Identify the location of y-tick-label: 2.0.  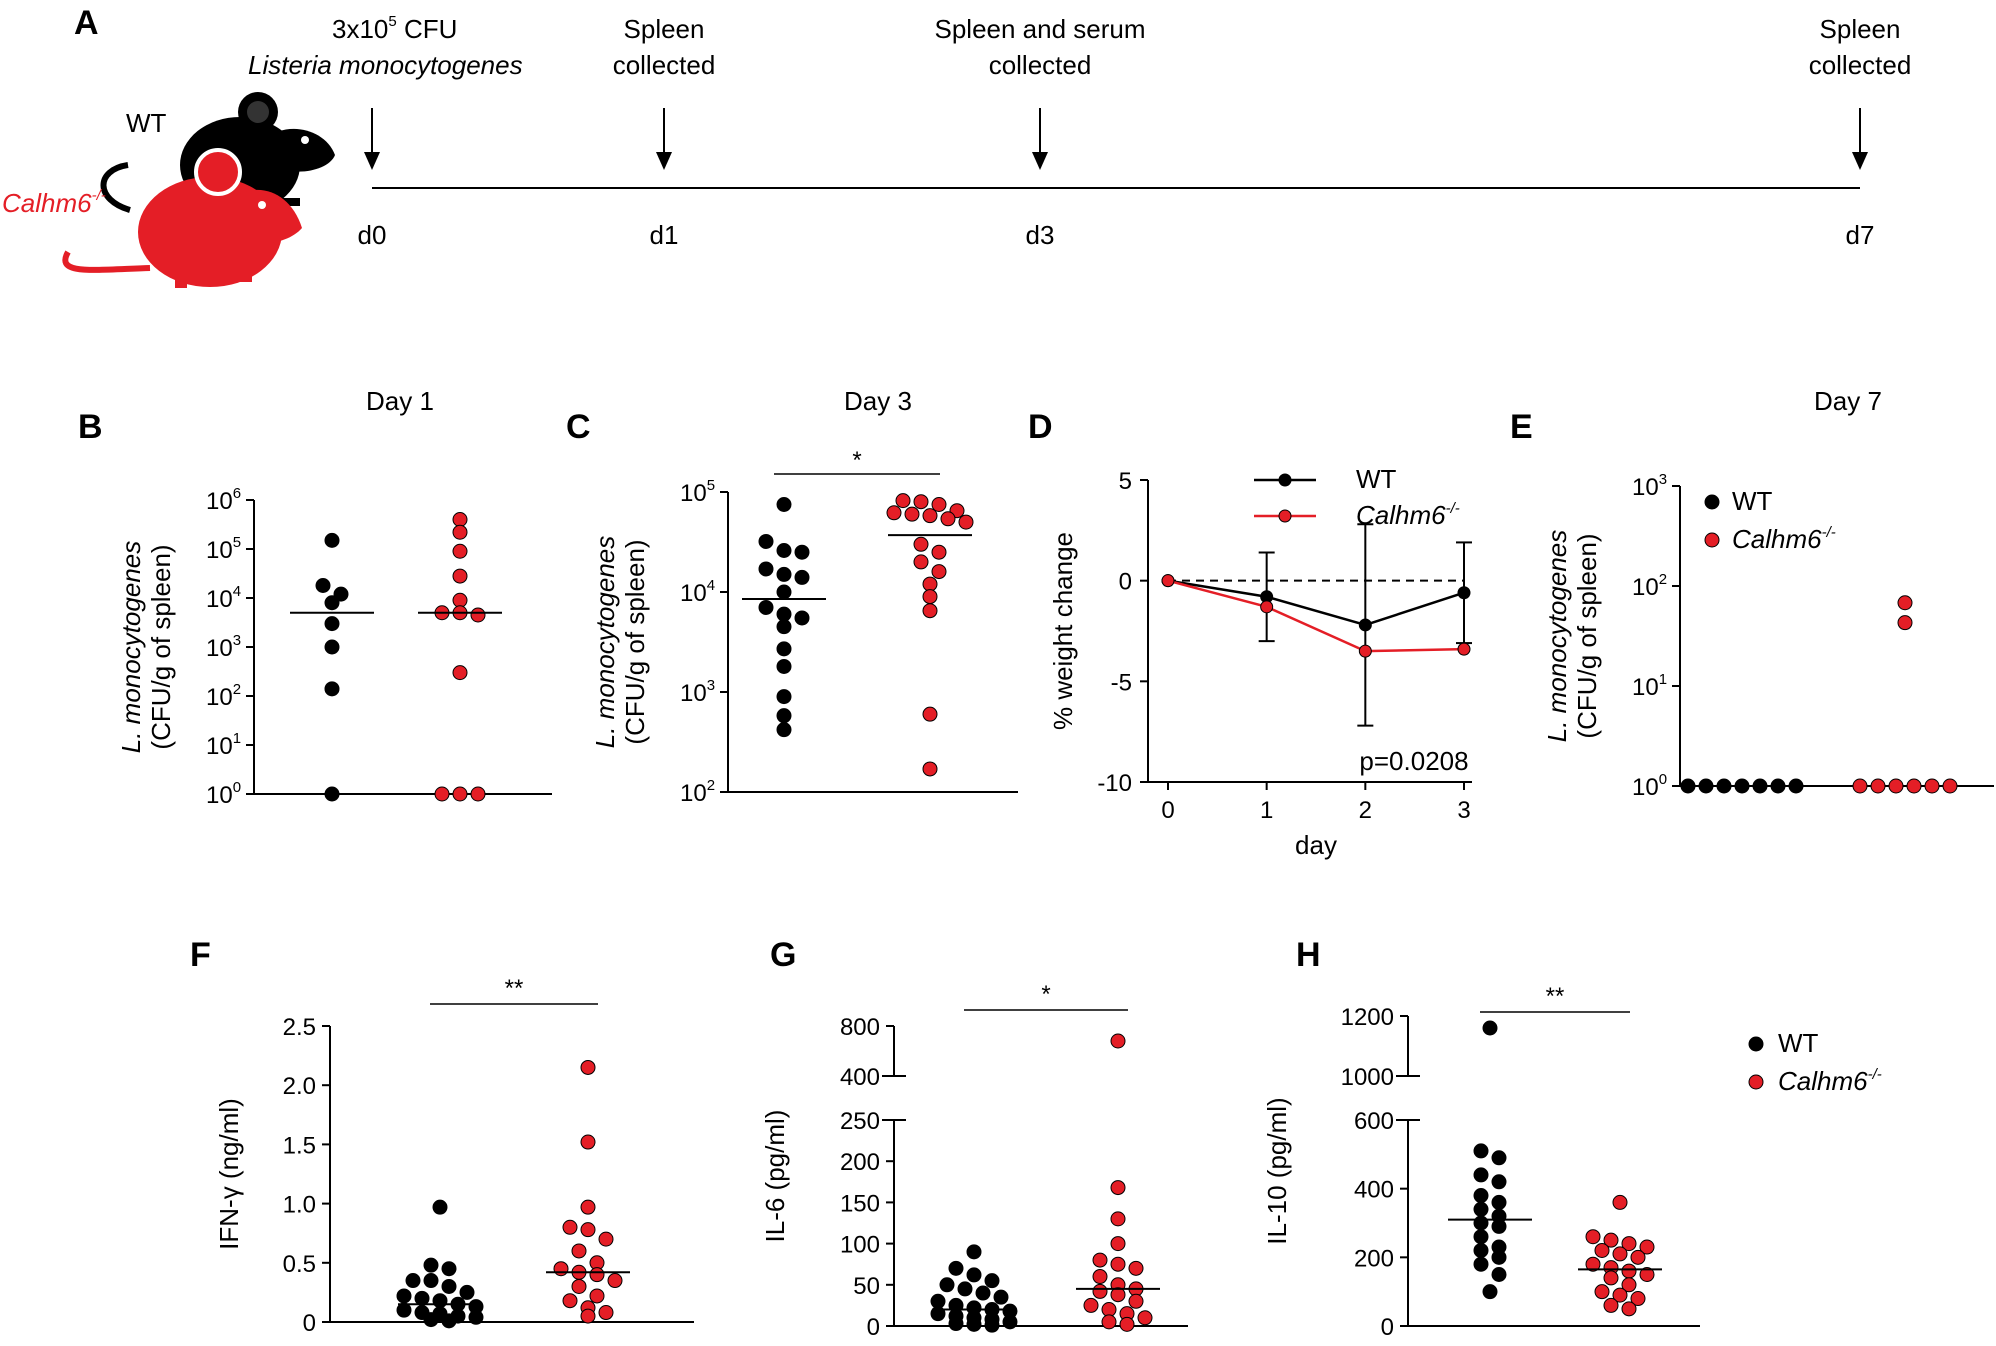
(299, 1086).